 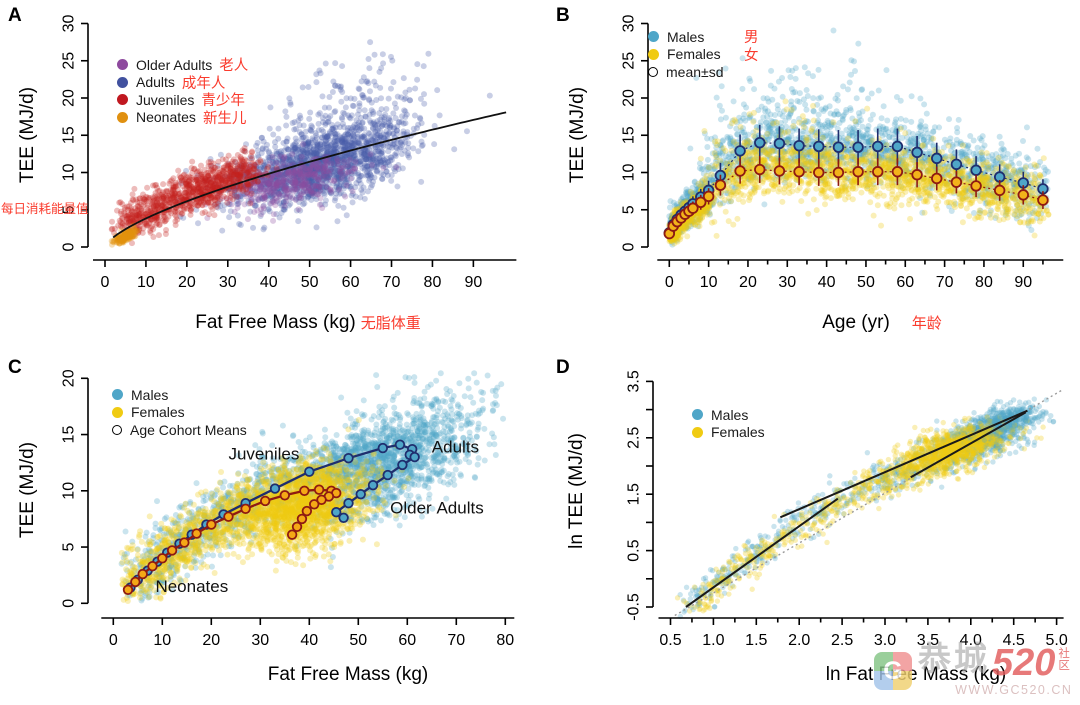 I want to click on panel-b-legend: Males 男 Females 女 mean±sd, so click(x=703, y=54).